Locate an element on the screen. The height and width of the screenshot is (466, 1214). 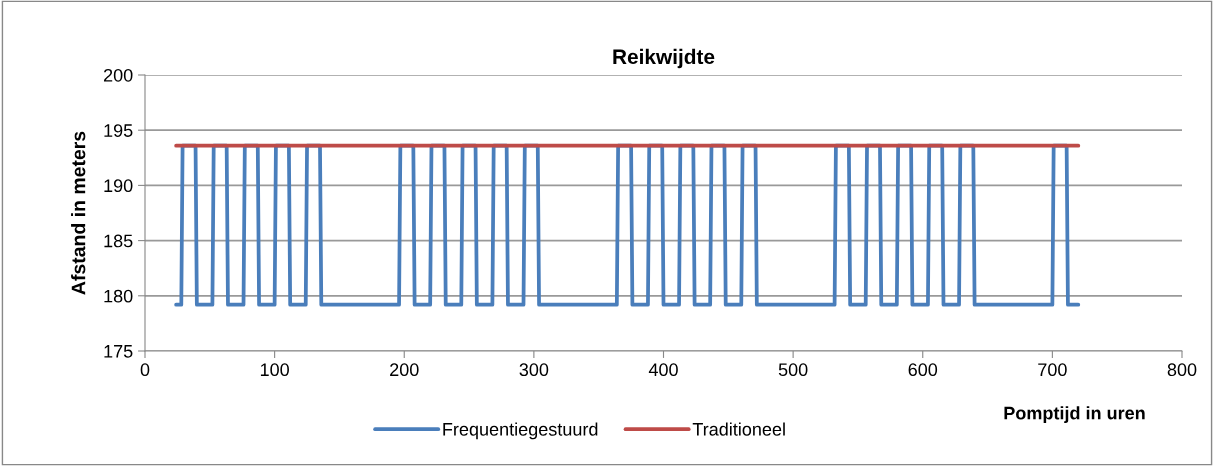
x-tick-label: 600 is located at coordinates (923, 370).